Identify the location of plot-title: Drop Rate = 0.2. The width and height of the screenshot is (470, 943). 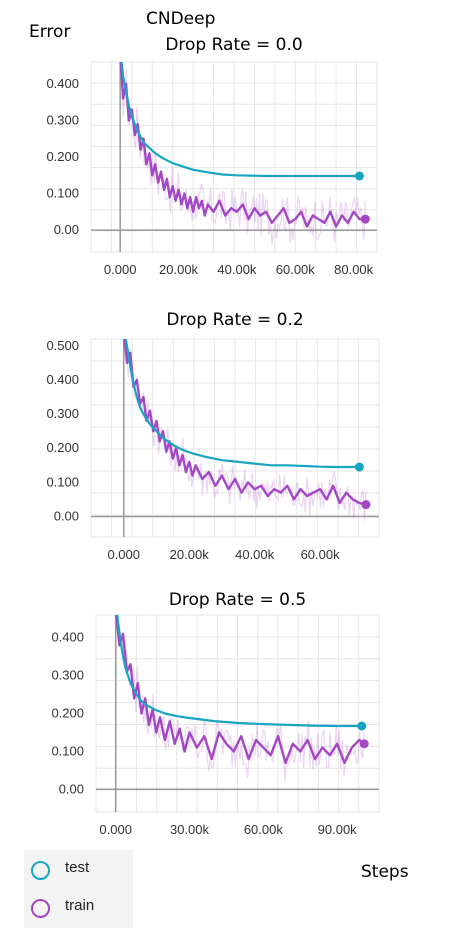
(234, 320).